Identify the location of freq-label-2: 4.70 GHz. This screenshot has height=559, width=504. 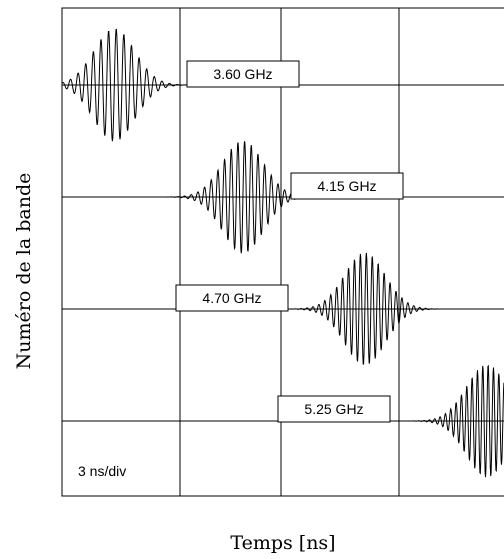
(232, 298).